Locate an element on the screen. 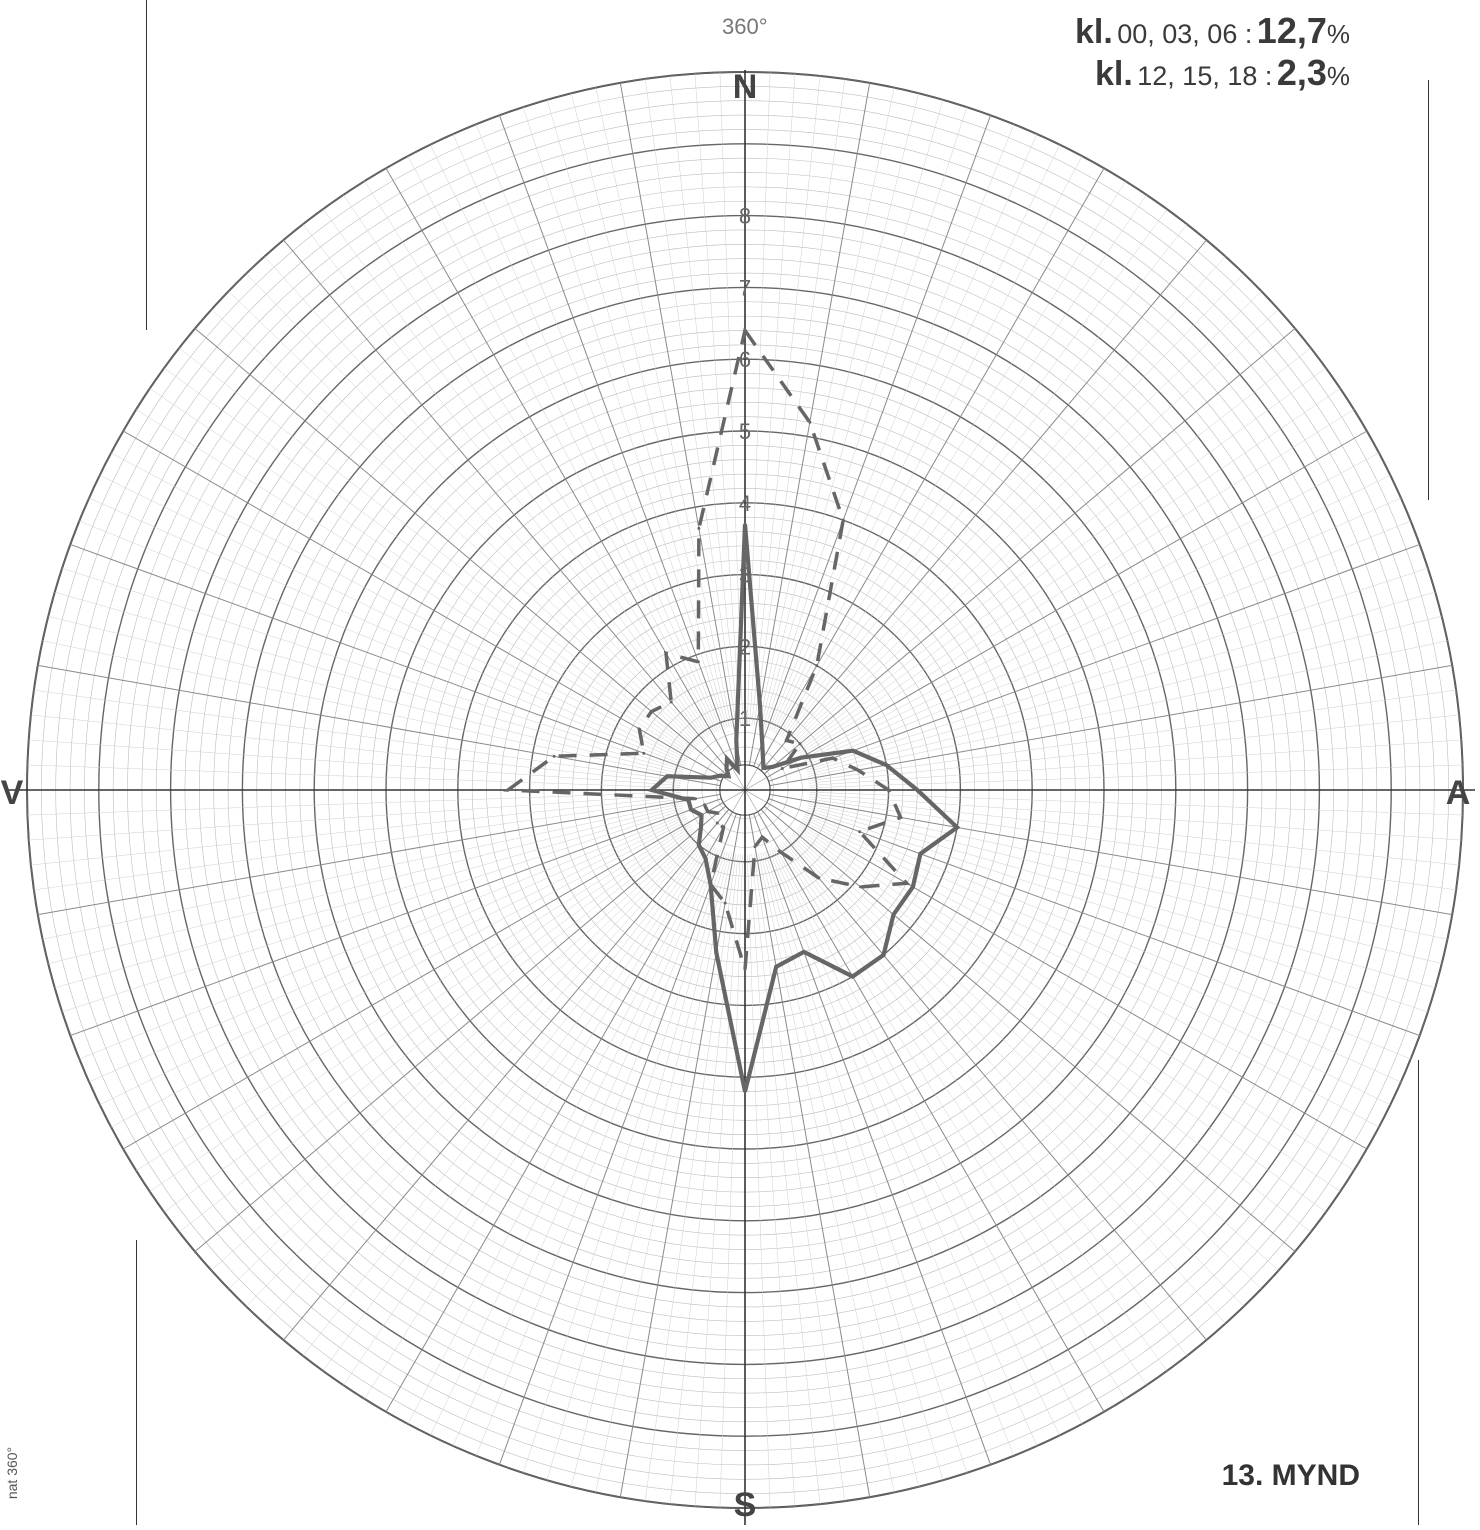 The image size is (1480, 1530). top-degree-label: 360° is located at coordinates (745, 26).